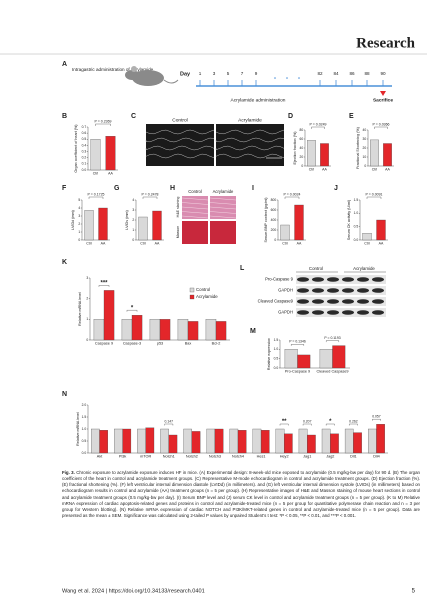 The image size is (427, 603). I want to click on y-axis-label: Relative expression, so click(269, 354).